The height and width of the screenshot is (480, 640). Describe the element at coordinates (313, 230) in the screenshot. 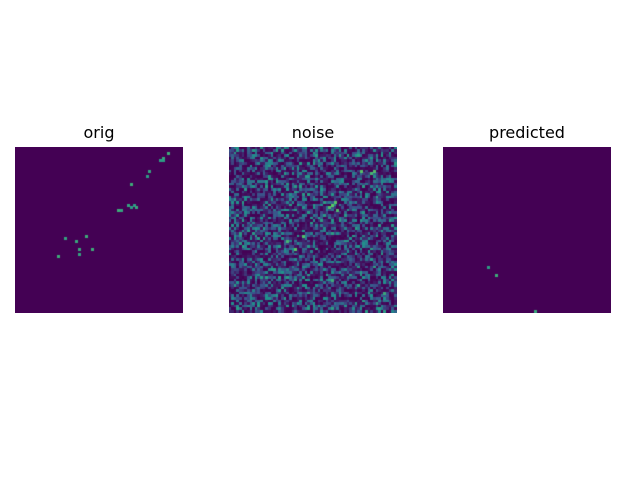

I see `noise-image` at that location.